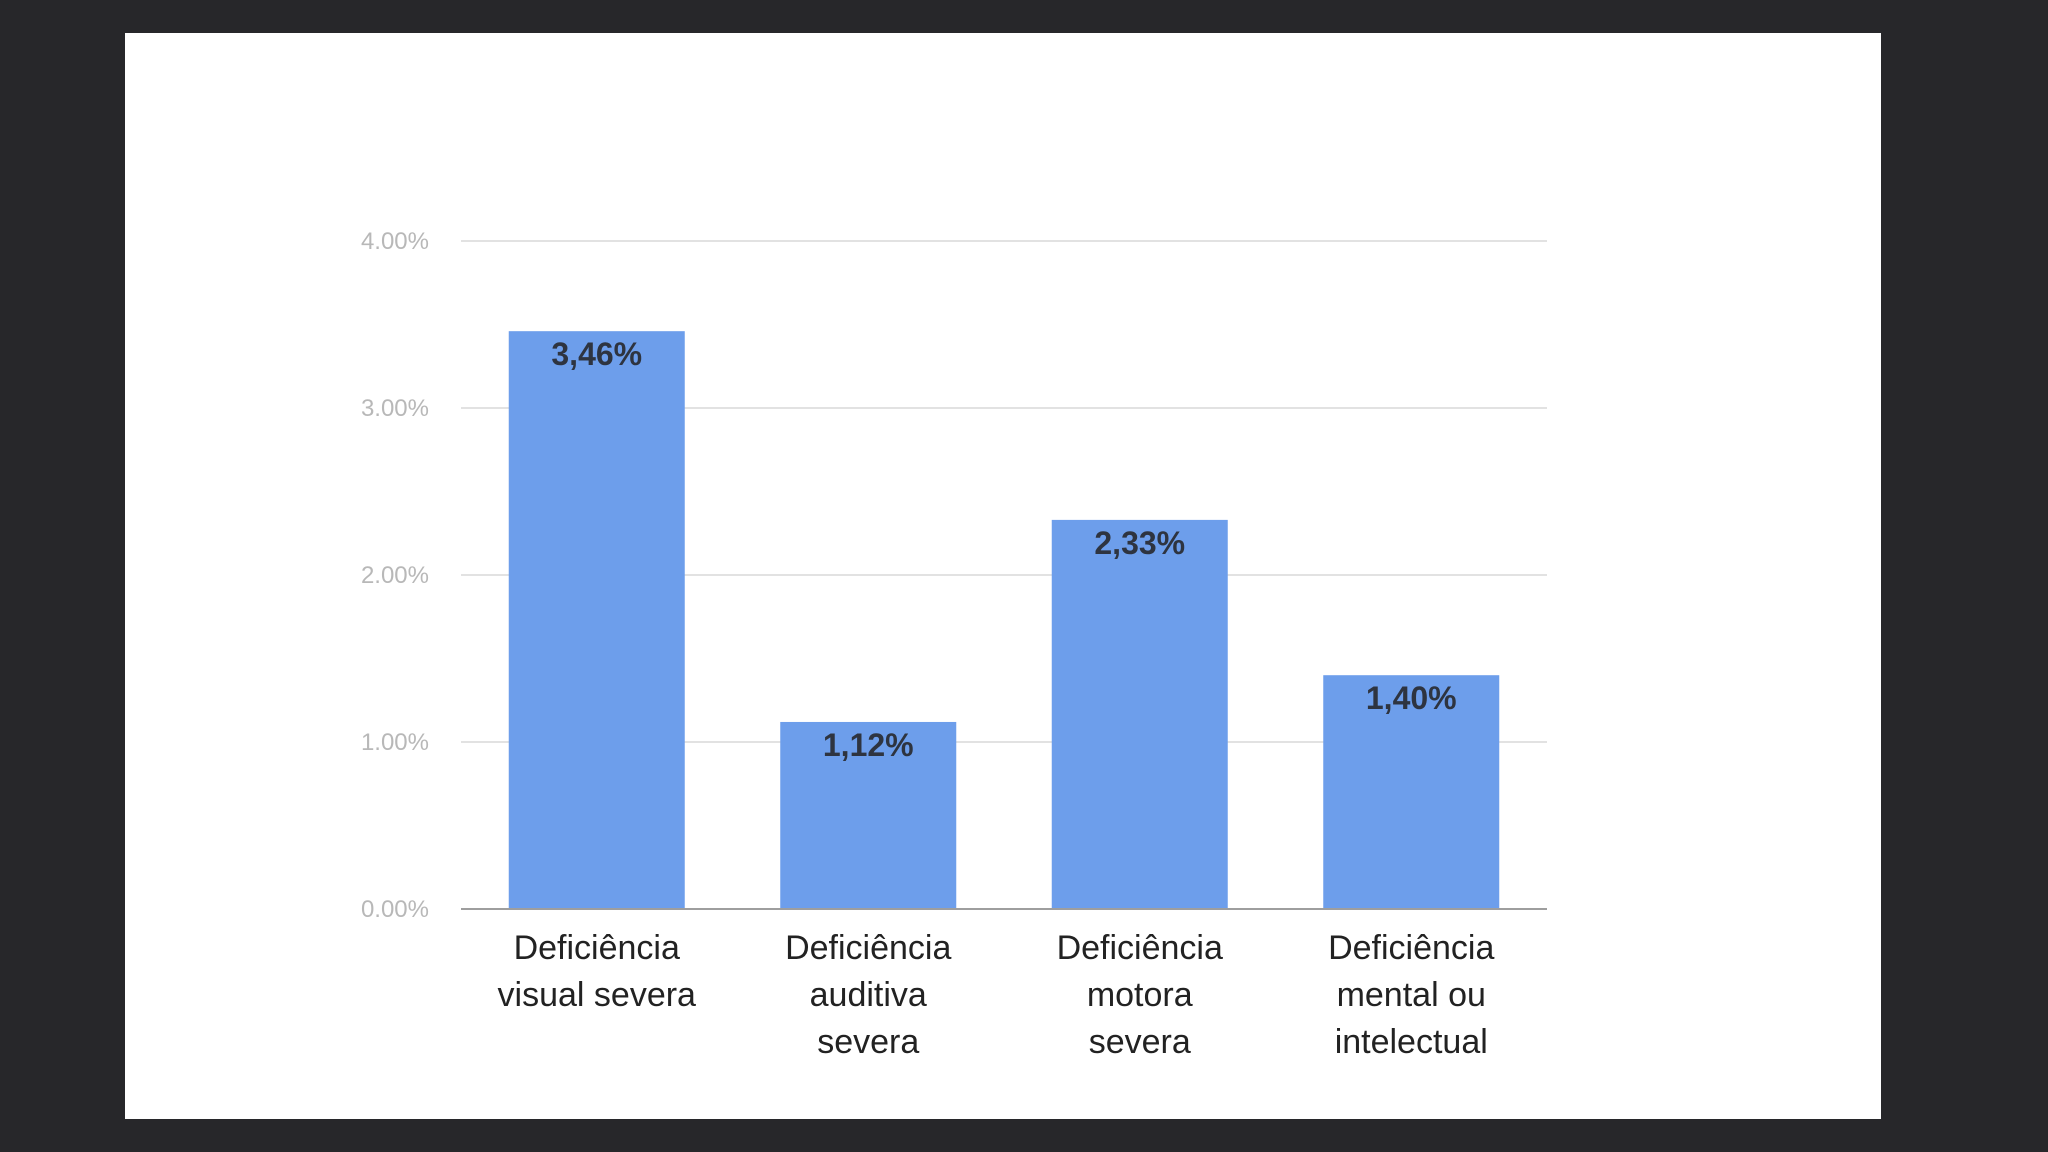 This screenshot has width=2048, height=1152. I want to click on data-label: 1,12%, so click(868, 745).